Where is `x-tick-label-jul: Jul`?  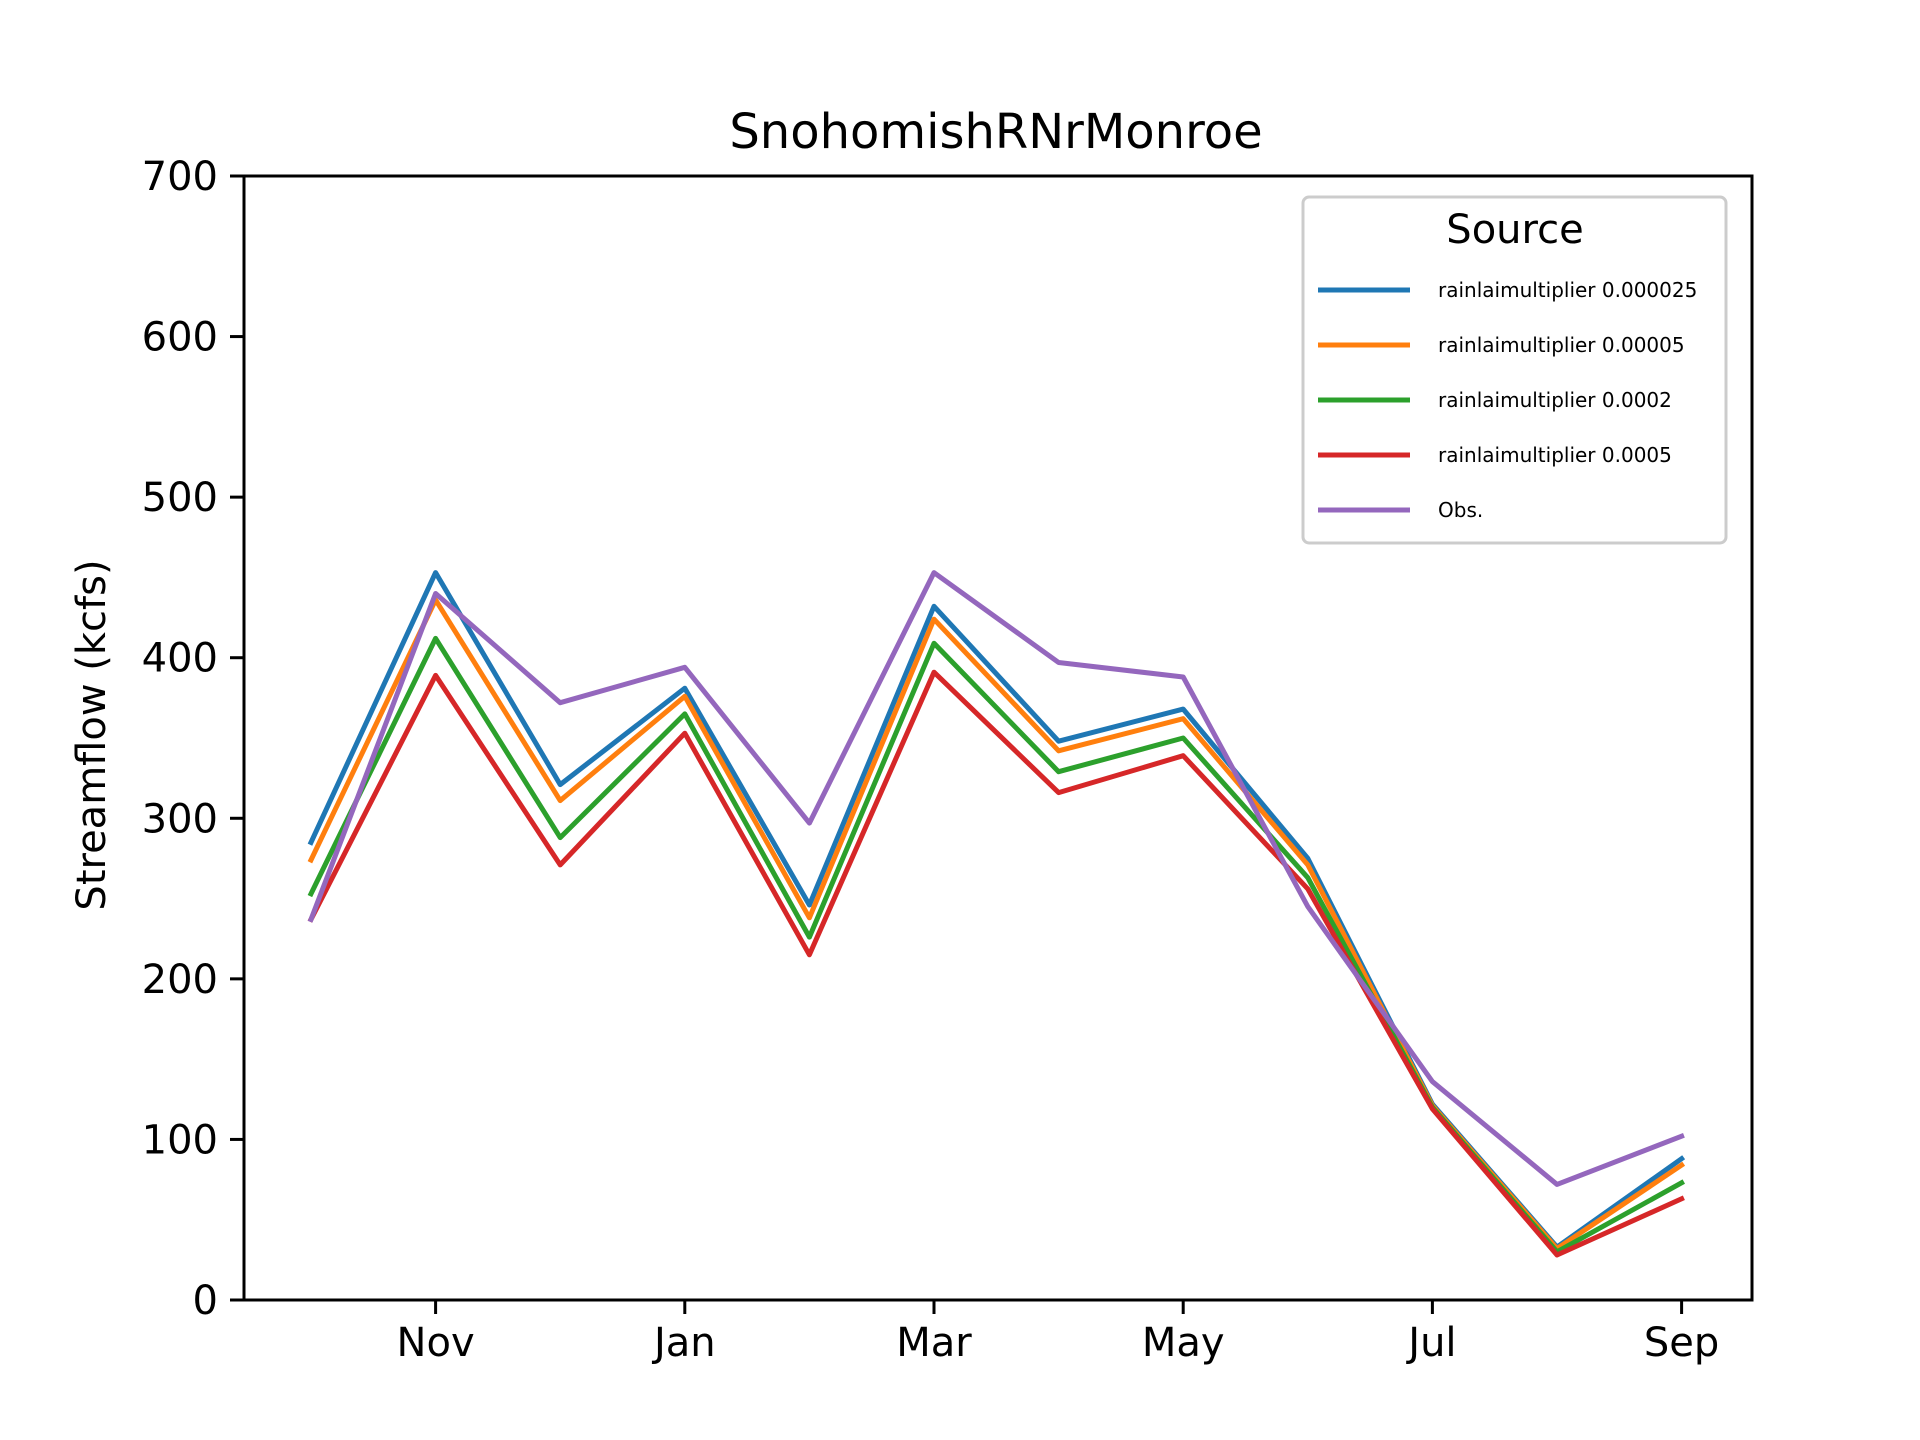
x-tick-label-jul: Jul is located at coordinates (1430, 1343).